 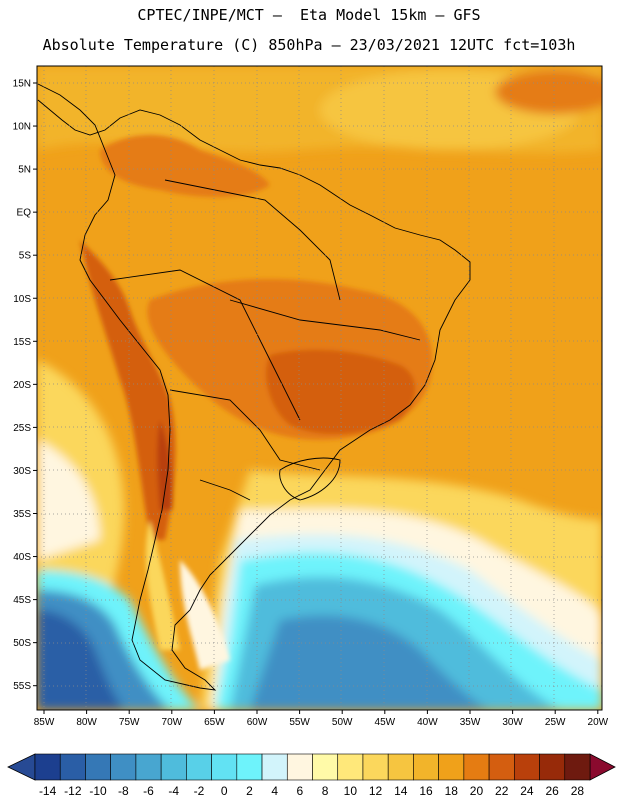 What do you see at coordinates (426, 791) in the screenshot?
I see `colorbar-label: 16` at bounding box center [426, 791].